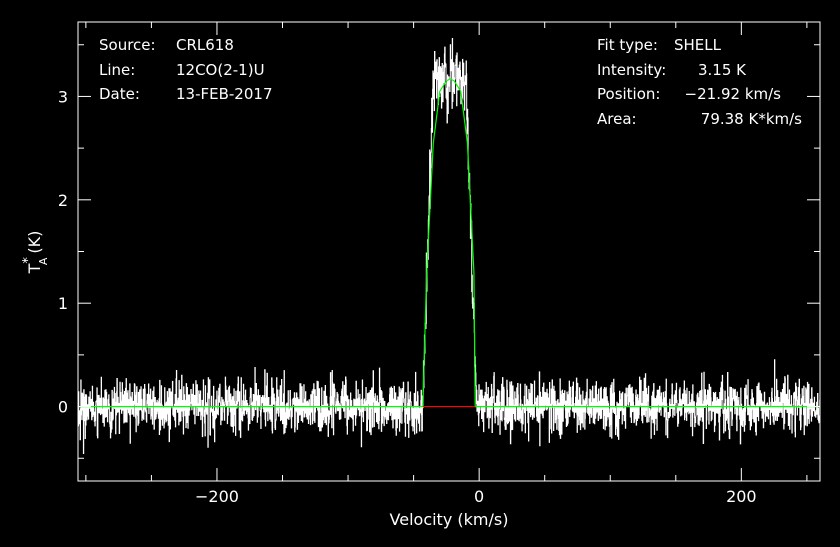 This screenshot has width=840, height=547. Describe the element at coordinates (63, 200) in the screenshot. I see `y-tick-label: 2` at that location.